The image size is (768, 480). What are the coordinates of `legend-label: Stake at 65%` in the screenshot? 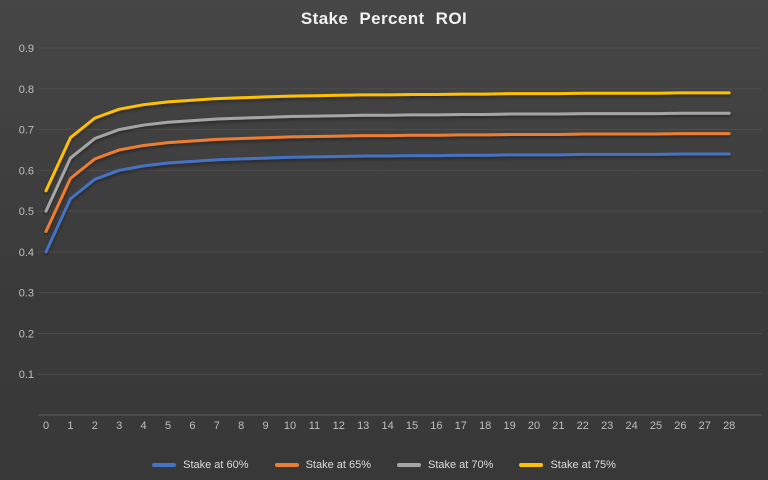 It's located at (338, 465).